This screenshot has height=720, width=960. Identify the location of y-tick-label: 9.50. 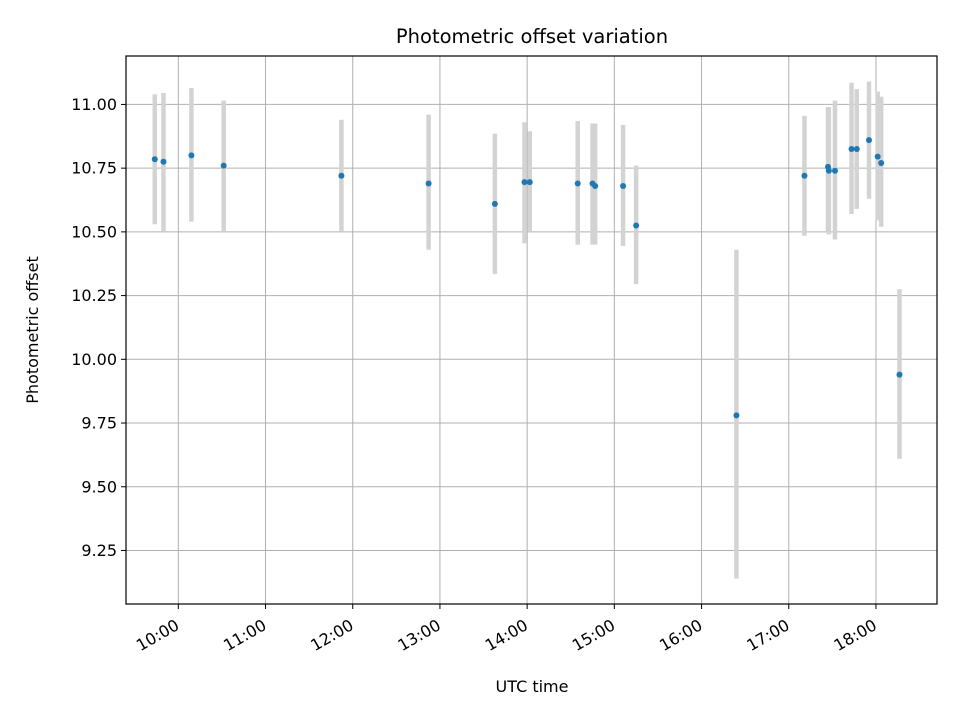
(99, 486).